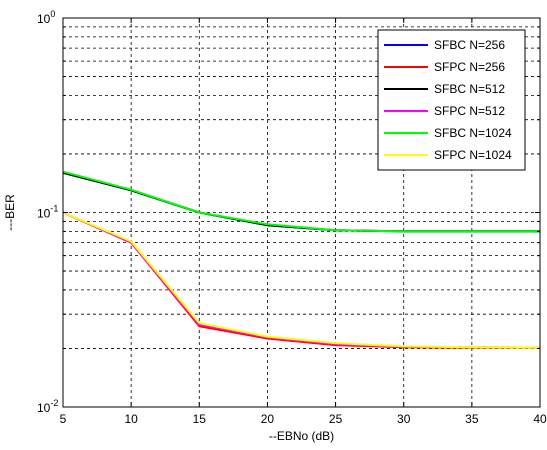  I want to click on x-tick-label: 5, so click(63, 419).